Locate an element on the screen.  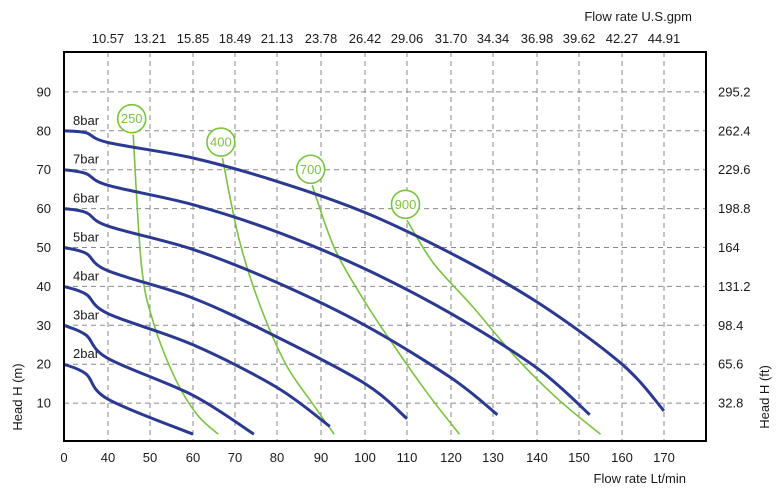
y-tick-label: 90 is located at coordinates (44, 91).